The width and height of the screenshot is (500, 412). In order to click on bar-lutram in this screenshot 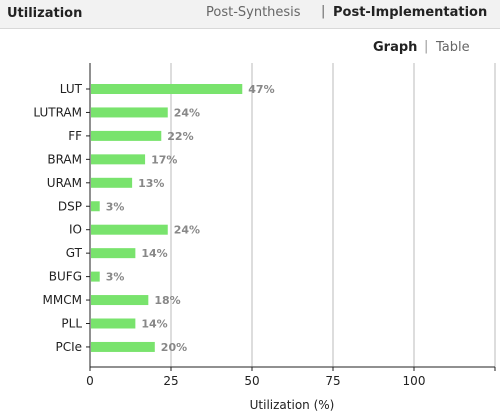, I will do `click(129, 112)`.